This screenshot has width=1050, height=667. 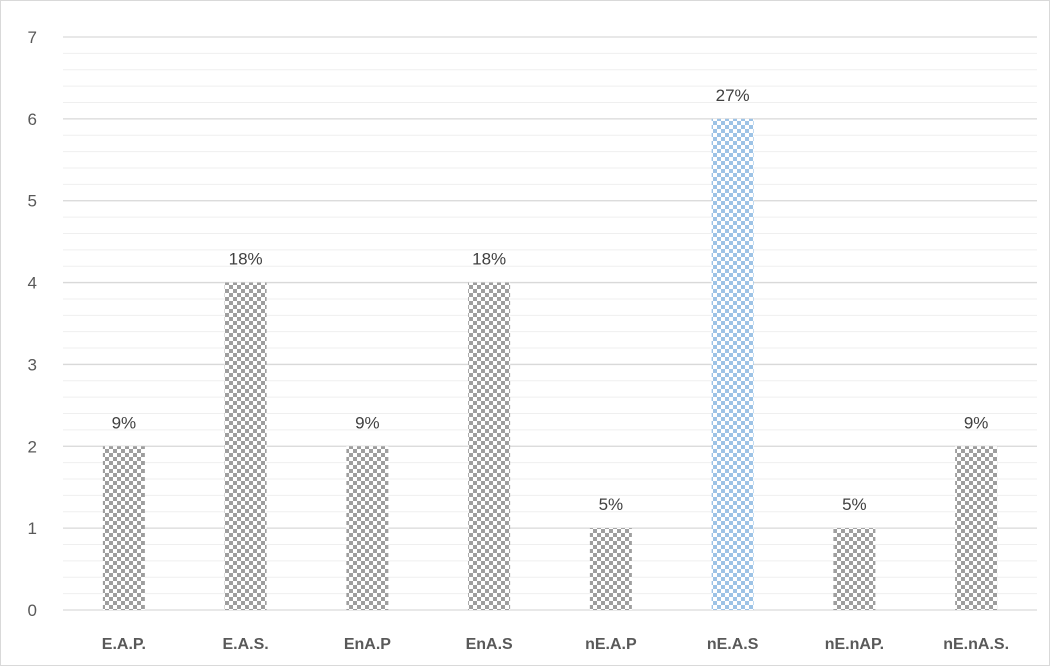 I want to click on y-tick-label: 5, so click(x=32, y=201).